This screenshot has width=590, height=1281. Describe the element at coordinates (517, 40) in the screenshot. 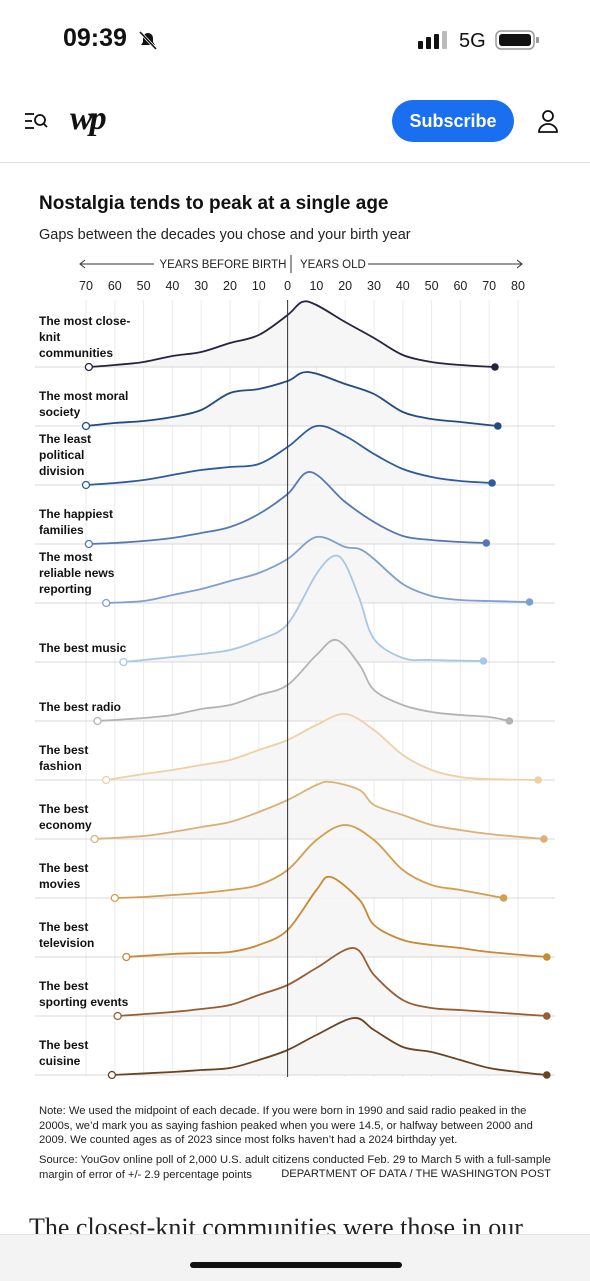

I see `battery-icon` at that location.